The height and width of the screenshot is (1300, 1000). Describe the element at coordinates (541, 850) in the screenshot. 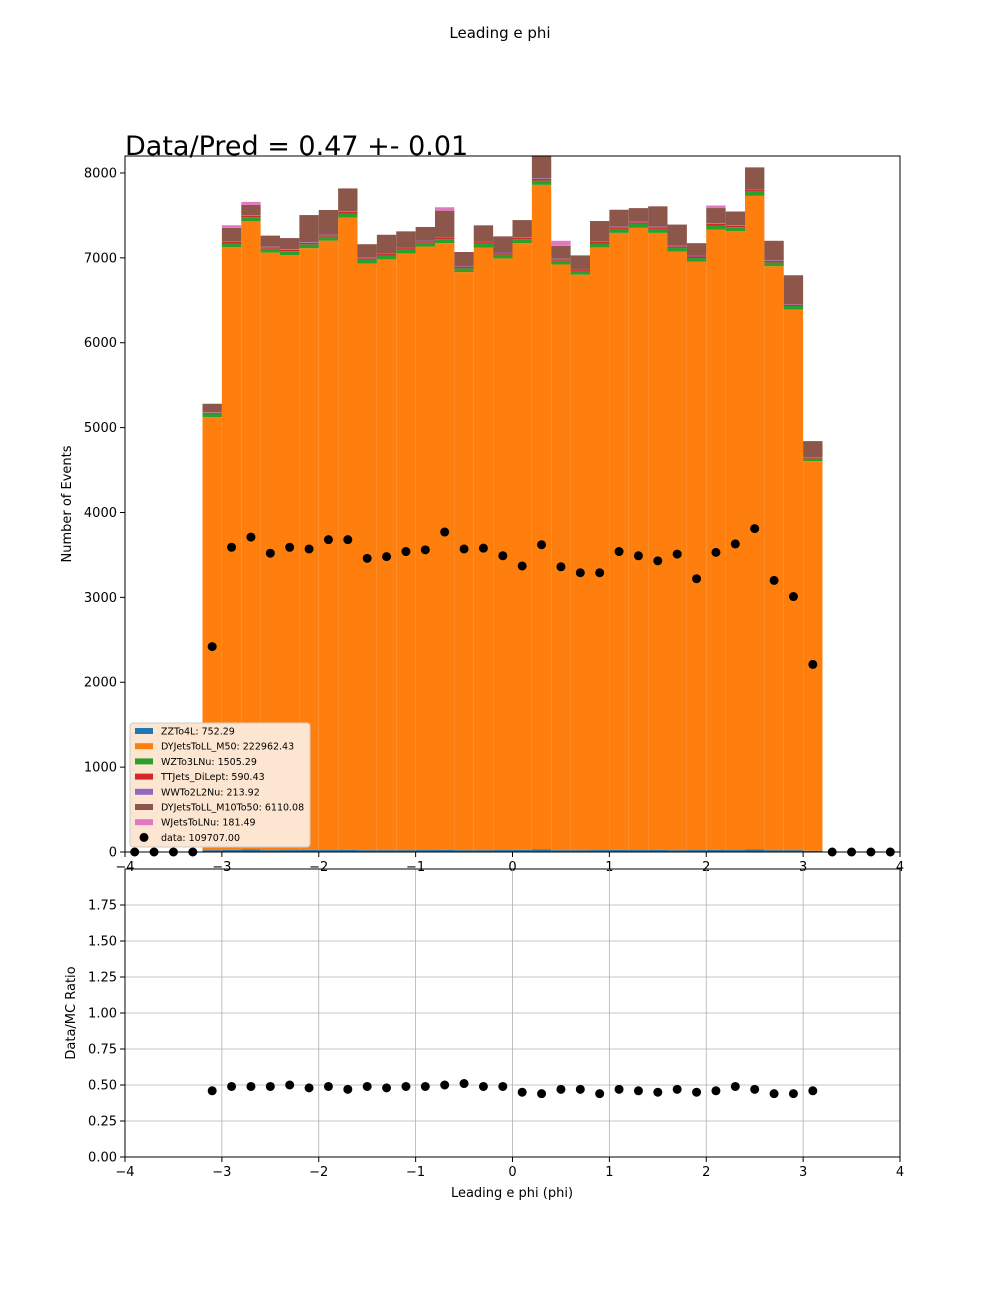

I see `histogram-bar-s0-b17` at that location.